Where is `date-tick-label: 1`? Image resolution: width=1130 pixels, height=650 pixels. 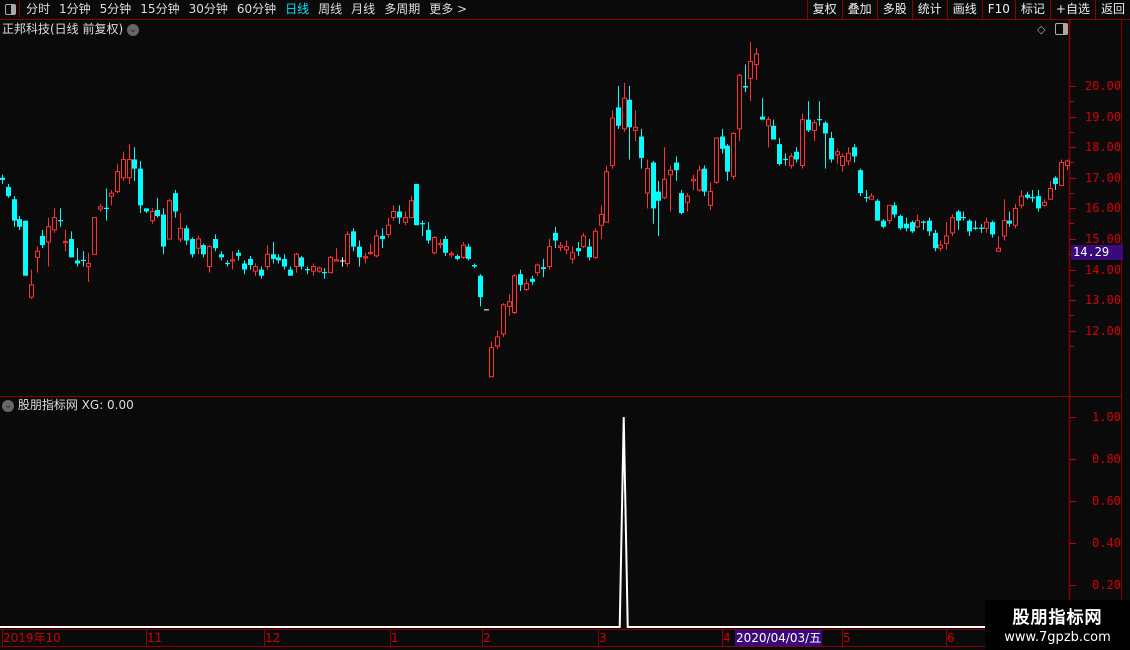
date-tick-label: 1 is located at coordinates (395, 638).